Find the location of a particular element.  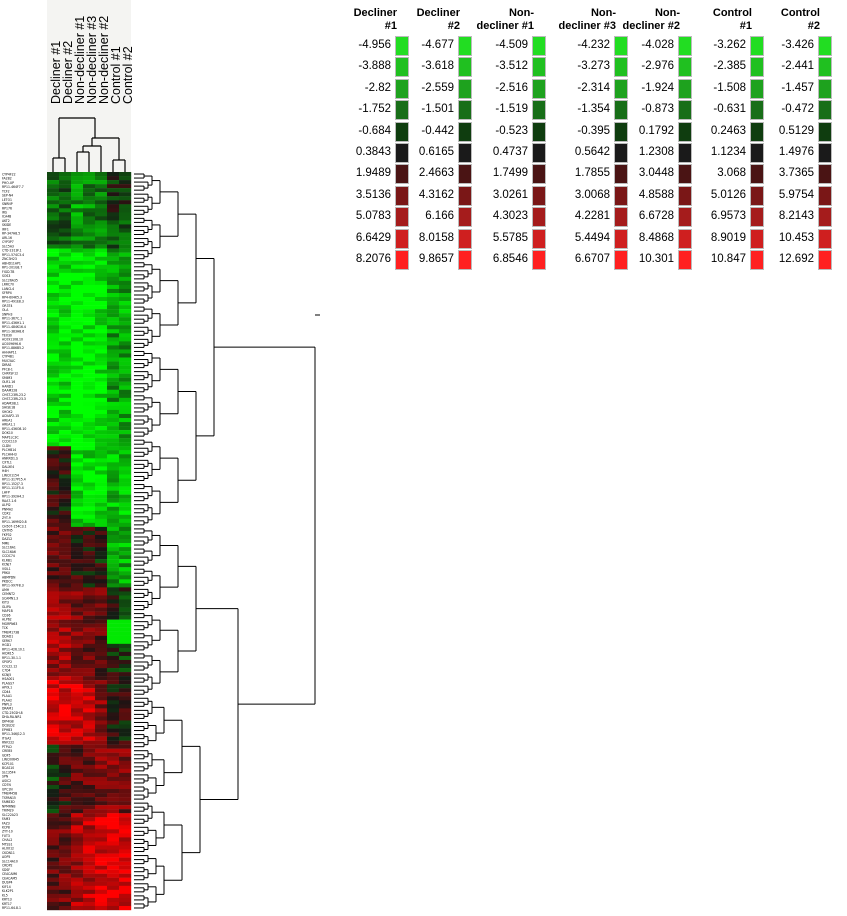

row-label: RP11-392H4.2 is located at coordinates (13, 497).